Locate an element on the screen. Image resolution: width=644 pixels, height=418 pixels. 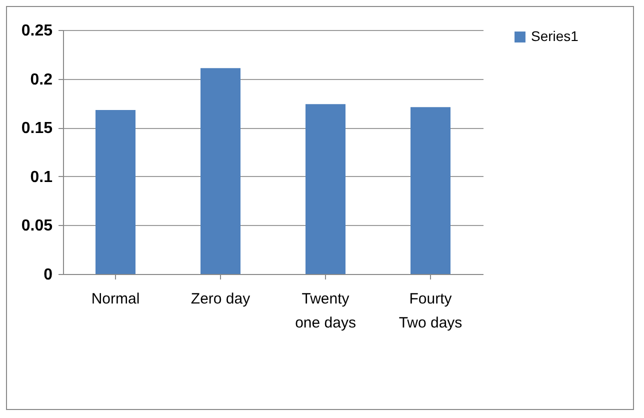
x-tick-label: Normal is located at coordinates (115, 299).